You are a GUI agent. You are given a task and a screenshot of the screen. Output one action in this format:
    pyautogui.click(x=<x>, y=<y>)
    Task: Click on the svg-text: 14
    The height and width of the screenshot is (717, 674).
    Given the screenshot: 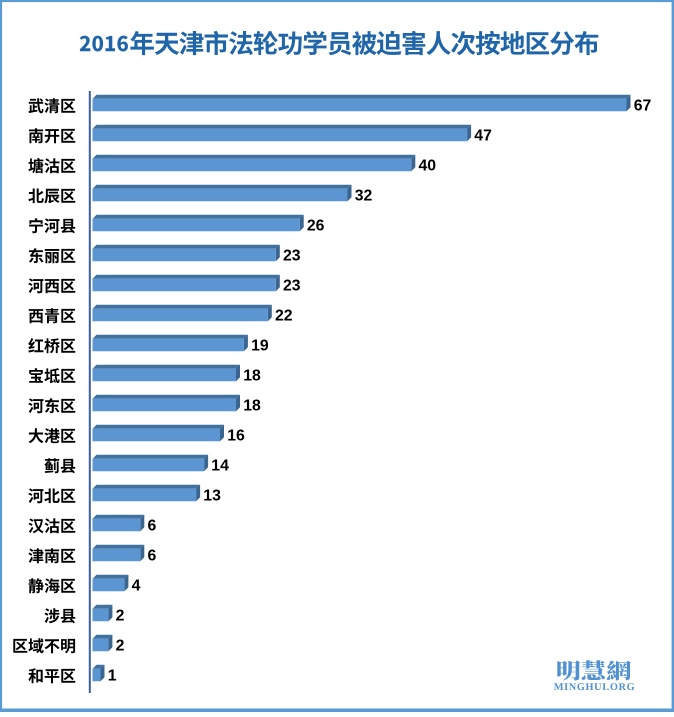 What is the action you would take?
    pyautogui.click(x=220, y=466)
    